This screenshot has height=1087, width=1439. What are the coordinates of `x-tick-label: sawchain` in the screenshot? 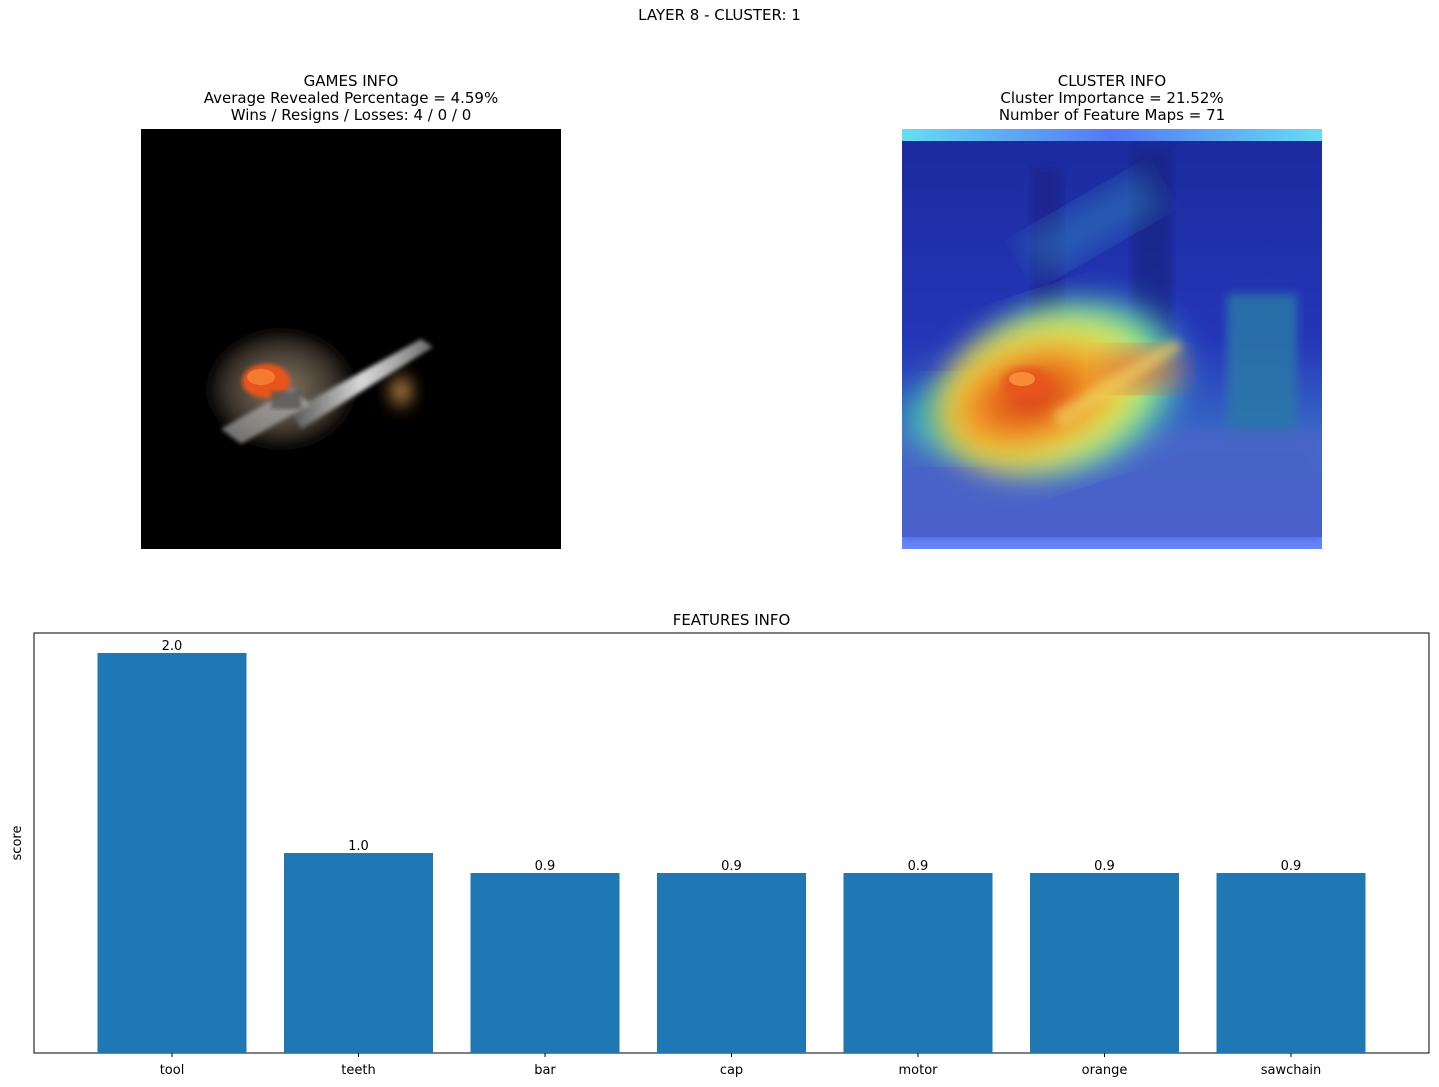 It's located at (1291, 1070).